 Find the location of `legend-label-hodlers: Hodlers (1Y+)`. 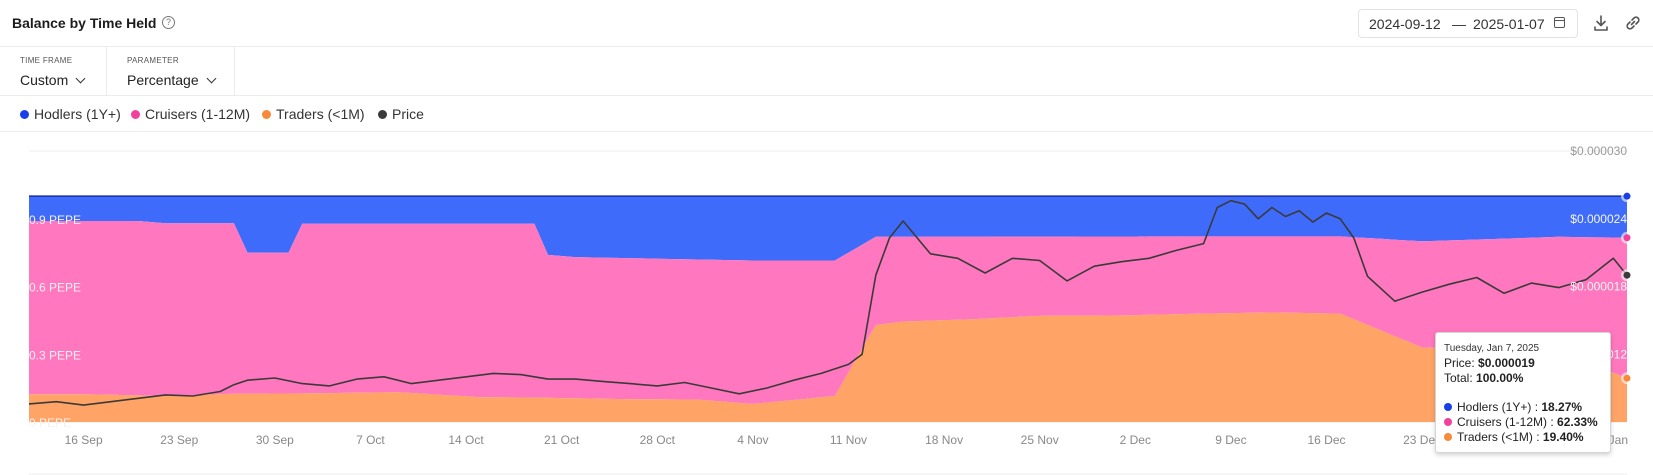

legend-label-hodlers: Hodlers (1Y+) is located at coordinates (77, 114).